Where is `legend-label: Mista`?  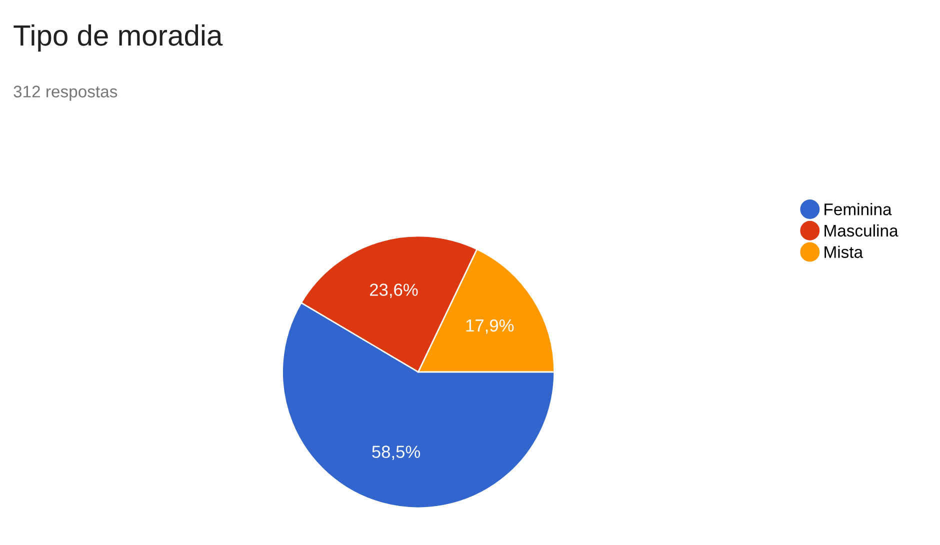 legend-label: Mista is located at coordinates (844, 252).